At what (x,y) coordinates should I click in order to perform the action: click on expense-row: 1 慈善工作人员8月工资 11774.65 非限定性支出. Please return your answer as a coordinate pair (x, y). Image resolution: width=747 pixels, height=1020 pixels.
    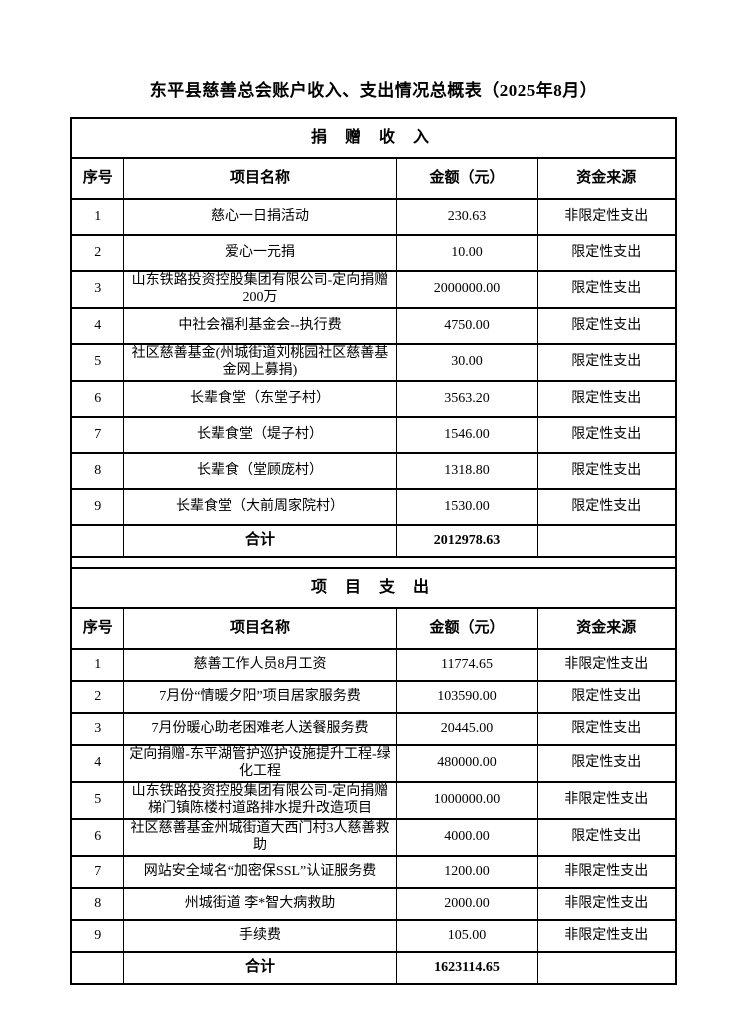
    Looking at the image, I should click on (373, 665).